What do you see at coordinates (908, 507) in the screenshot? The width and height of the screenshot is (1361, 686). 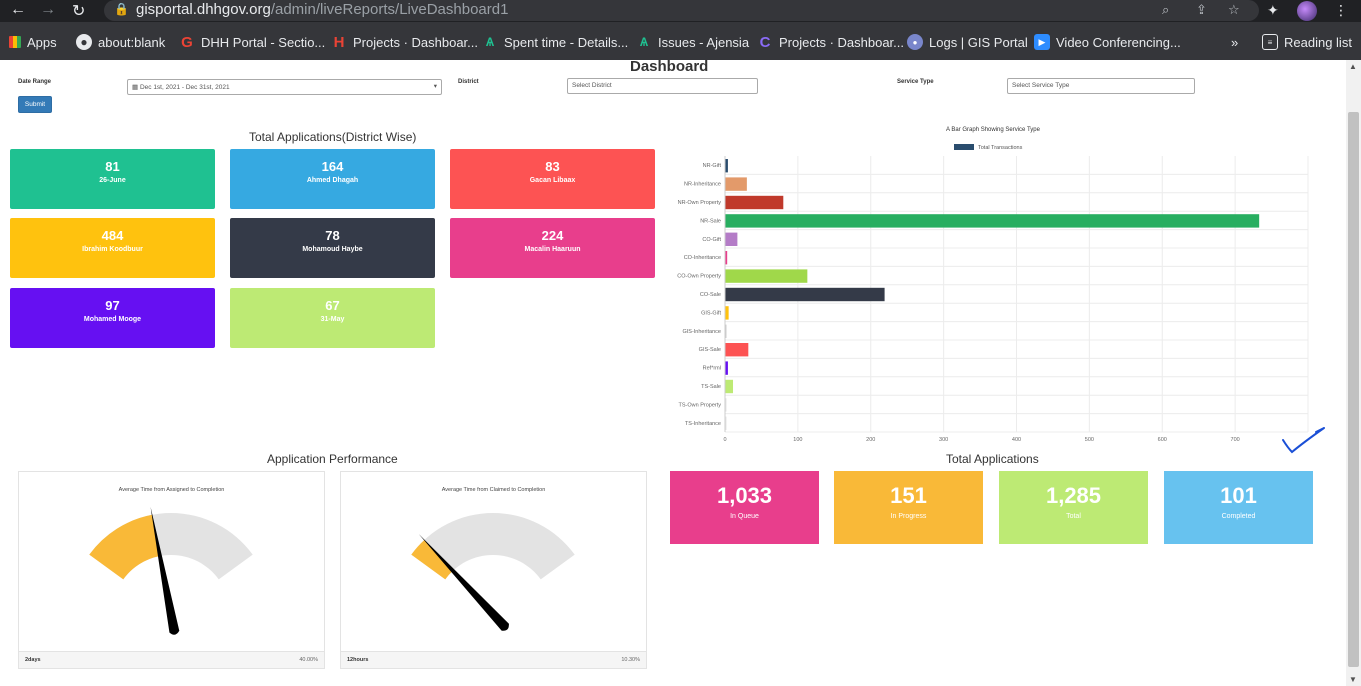 I see `stat-card-in-progress: 151 In Progress` at bounding box center [908, 507].